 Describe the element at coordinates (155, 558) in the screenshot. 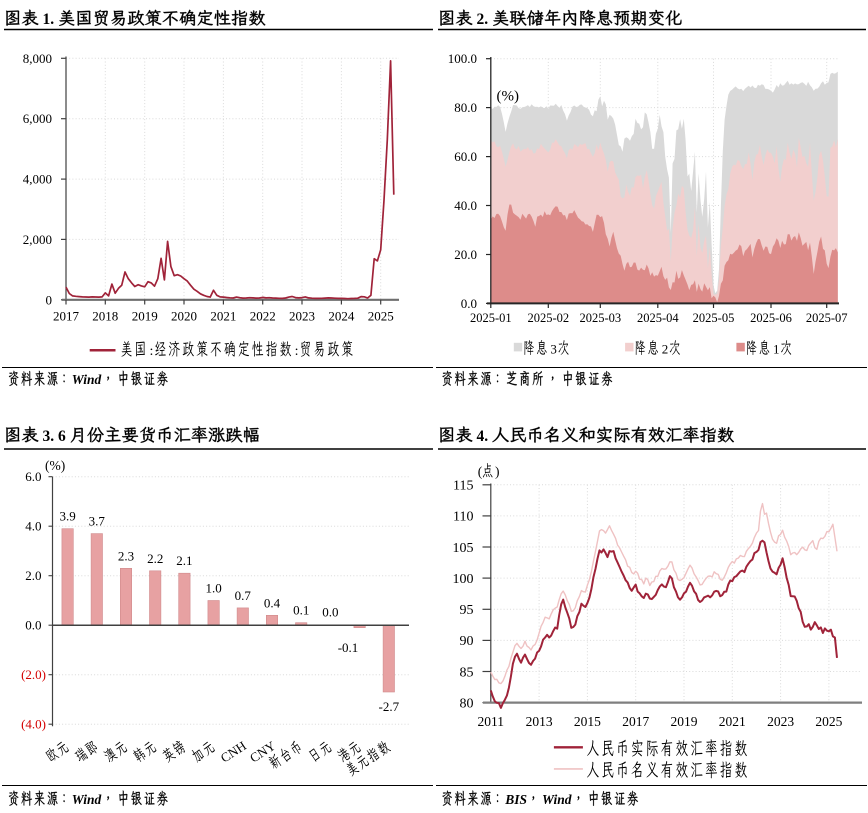

I see `svg-text: 2.2` at that location.